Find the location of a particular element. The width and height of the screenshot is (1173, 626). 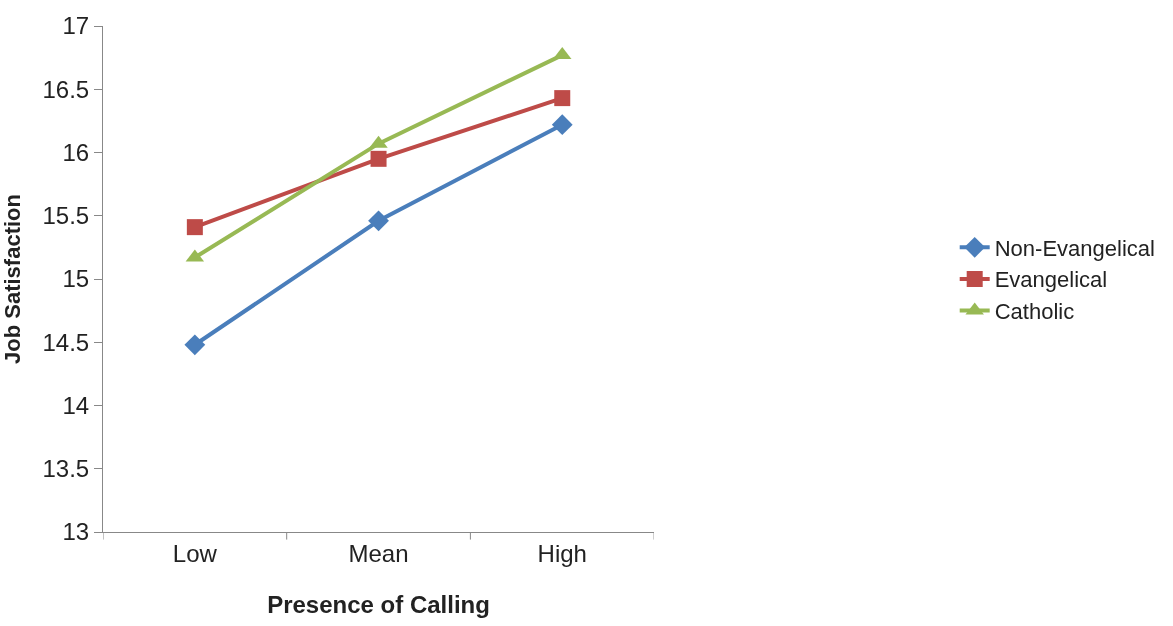

y-tick-label: 17 is located at coordinates (76, 26).